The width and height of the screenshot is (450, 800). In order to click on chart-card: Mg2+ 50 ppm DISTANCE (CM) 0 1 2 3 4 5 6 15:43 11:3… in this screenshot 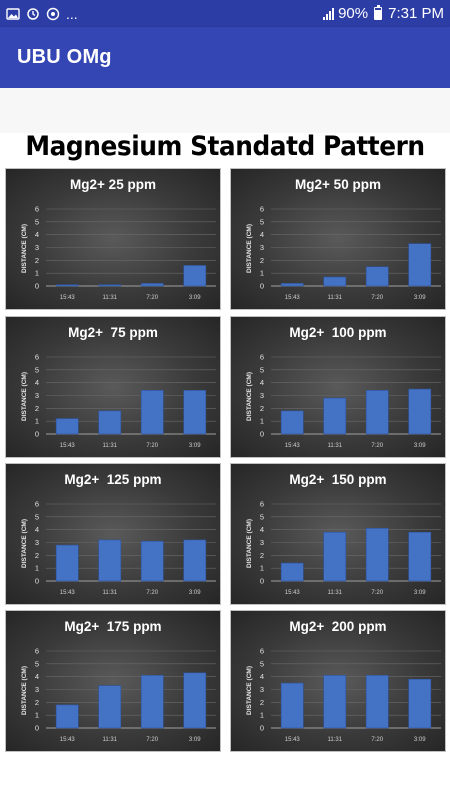, I will do `click(338, 239)`.